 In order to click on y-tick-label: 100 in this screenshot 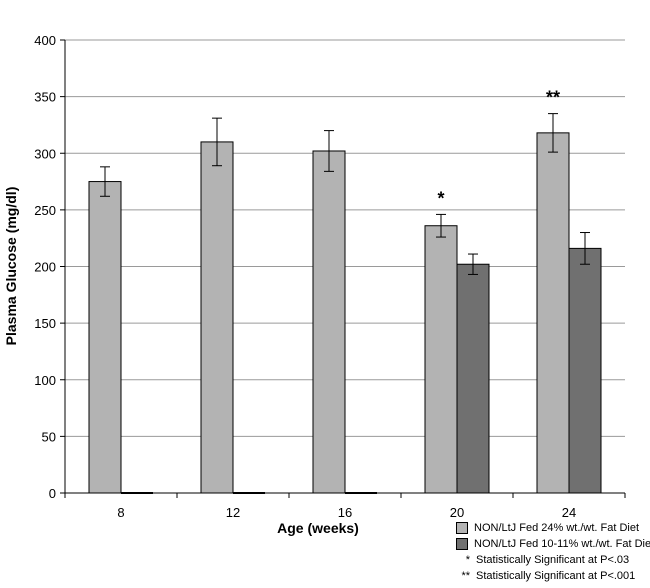, I will do `click(45, 380)`.